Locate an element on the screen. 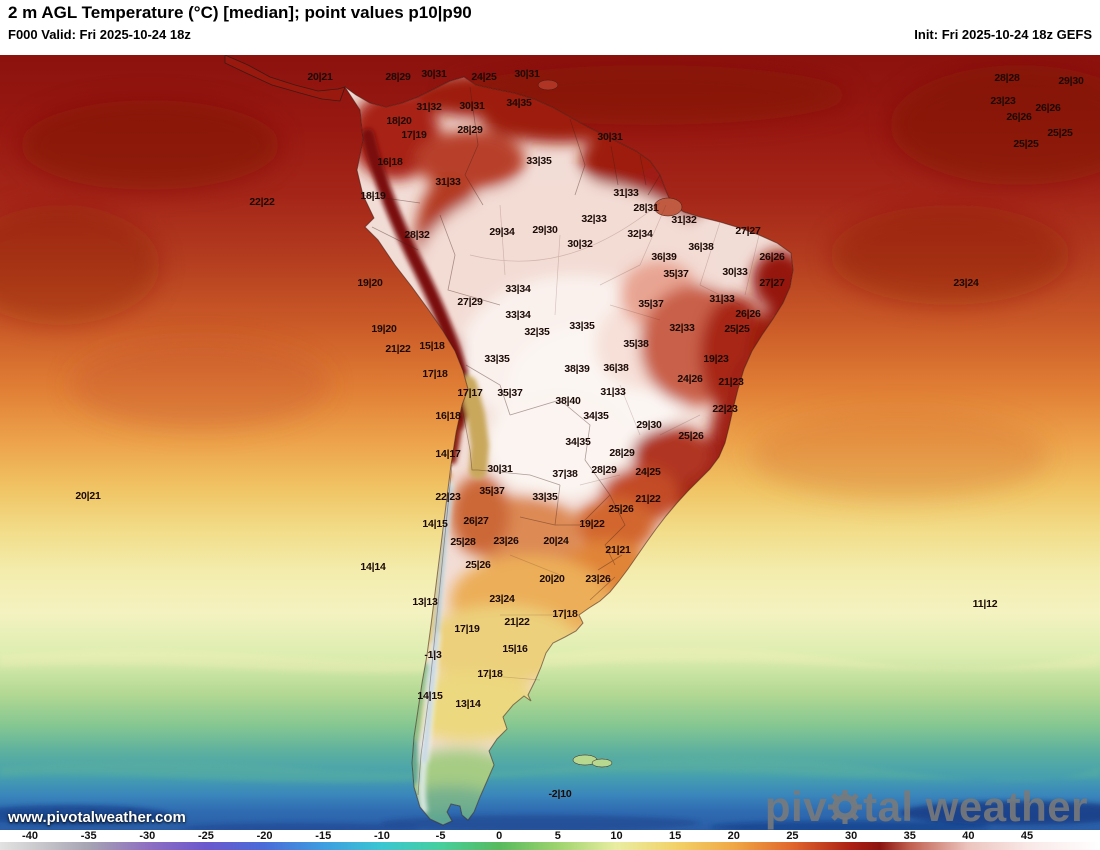 The height and width of the screenshot is (850, 1100). point-value: 38|39 is located at coordinates (577, 369).